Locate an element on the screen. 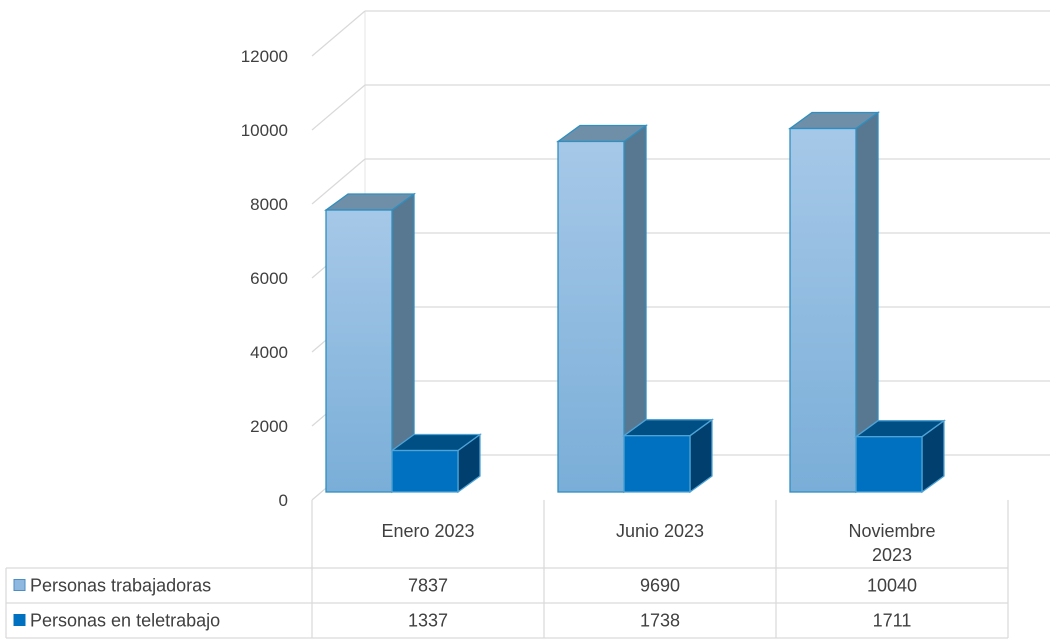 This screenshot has height=640, width=1050. y-tick-label: 2000 is located at coordinates (269, 426).